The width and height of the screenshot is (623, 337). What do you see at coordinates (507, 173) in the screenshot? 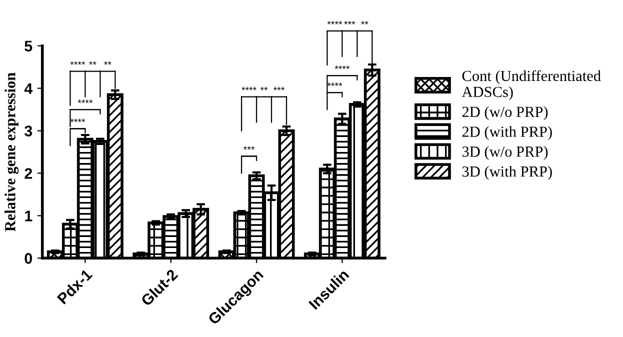
I see `legend-label: 3D (with PRP)` at bounding box center [507, 173].